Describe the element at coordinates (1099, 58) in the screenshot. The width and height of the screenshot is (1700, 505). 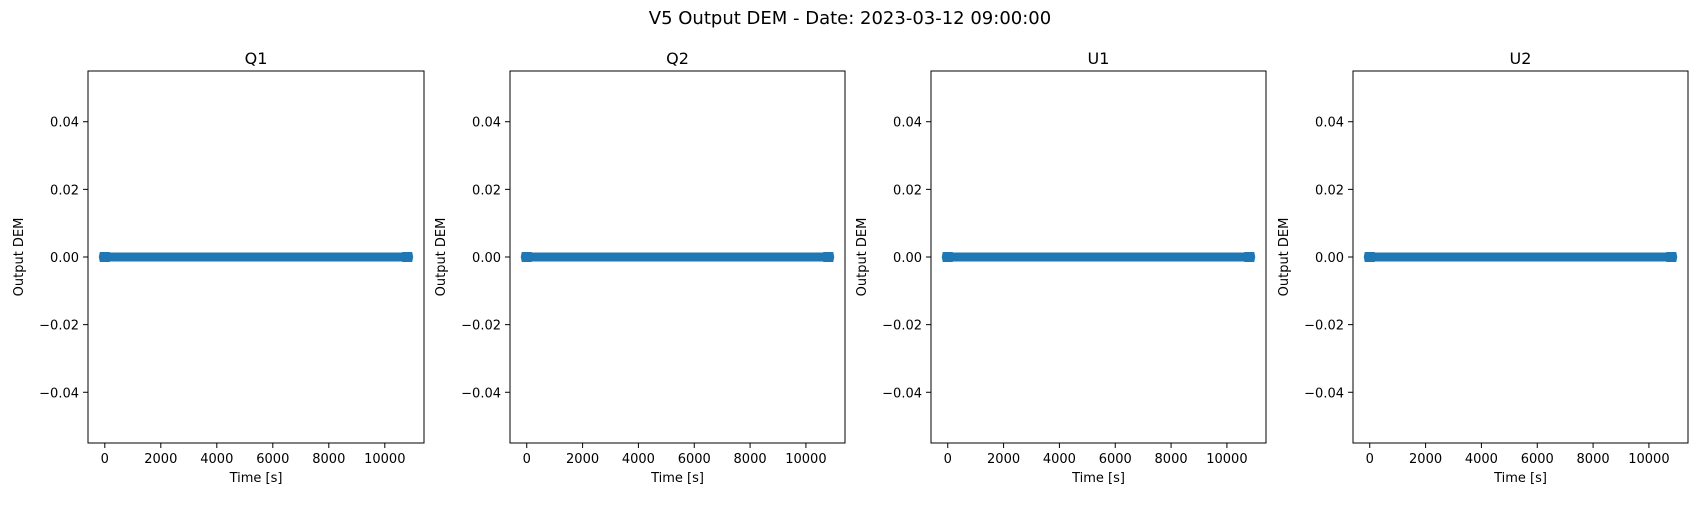
I see `subplot-title: U1` at that location.